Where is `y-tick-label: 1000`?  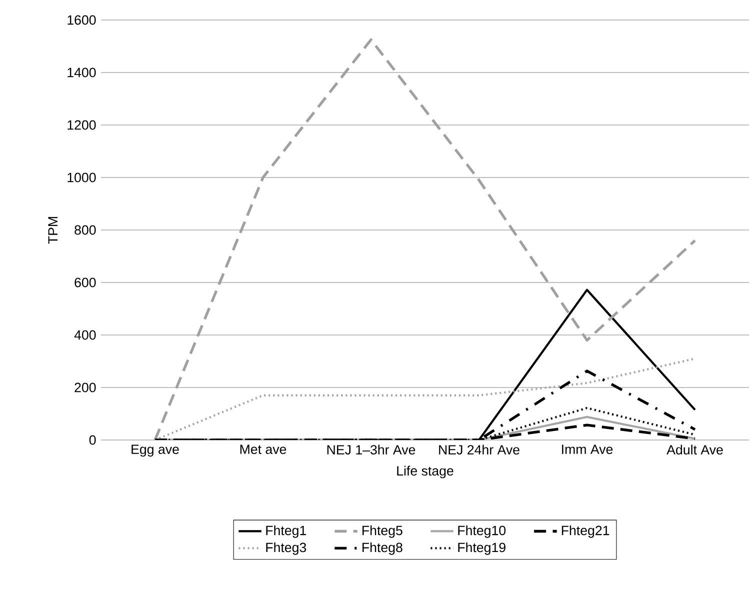 y-tick-label: 1000 is located at coordinates (82, 177).